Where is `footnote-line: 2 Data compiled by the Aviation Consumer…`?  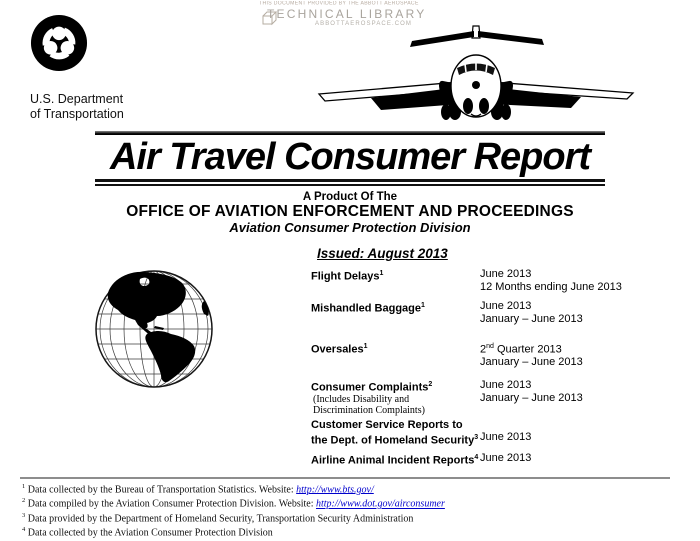
footnote-line: 2 Data compiled by the Aviation Consumer… is located at coordinates (352, 502).